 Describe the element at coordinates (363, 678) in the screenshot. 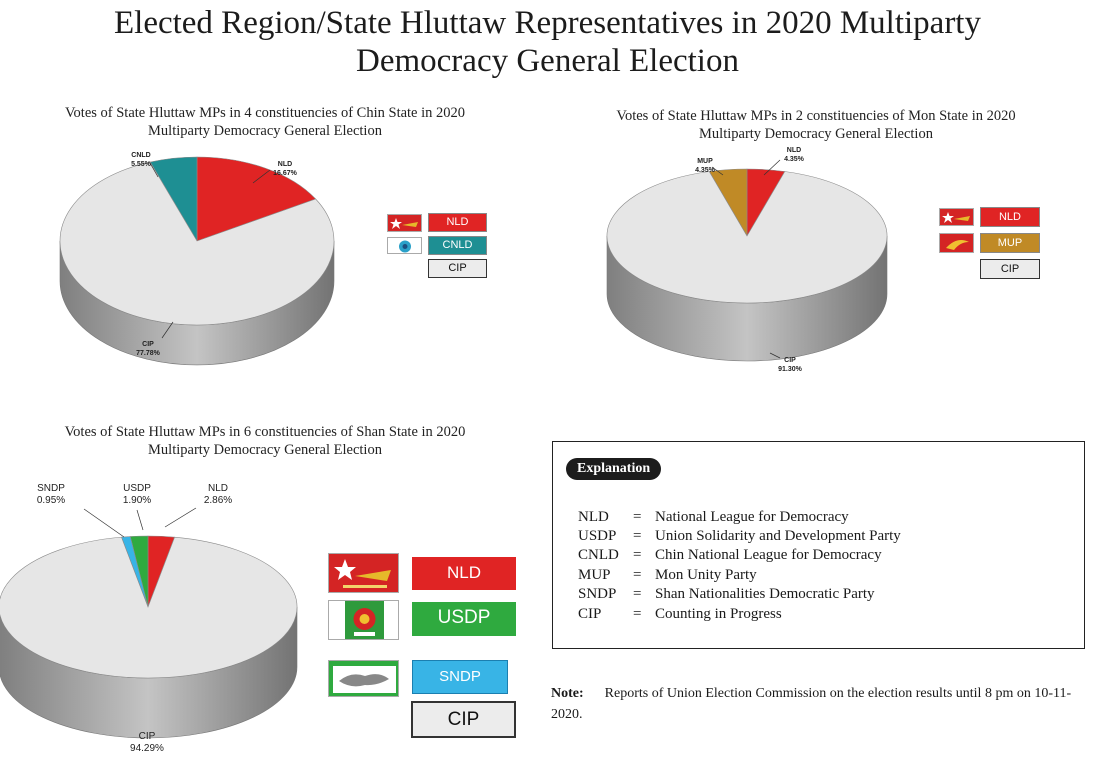

I see `sndp-flag-icon` at that location.